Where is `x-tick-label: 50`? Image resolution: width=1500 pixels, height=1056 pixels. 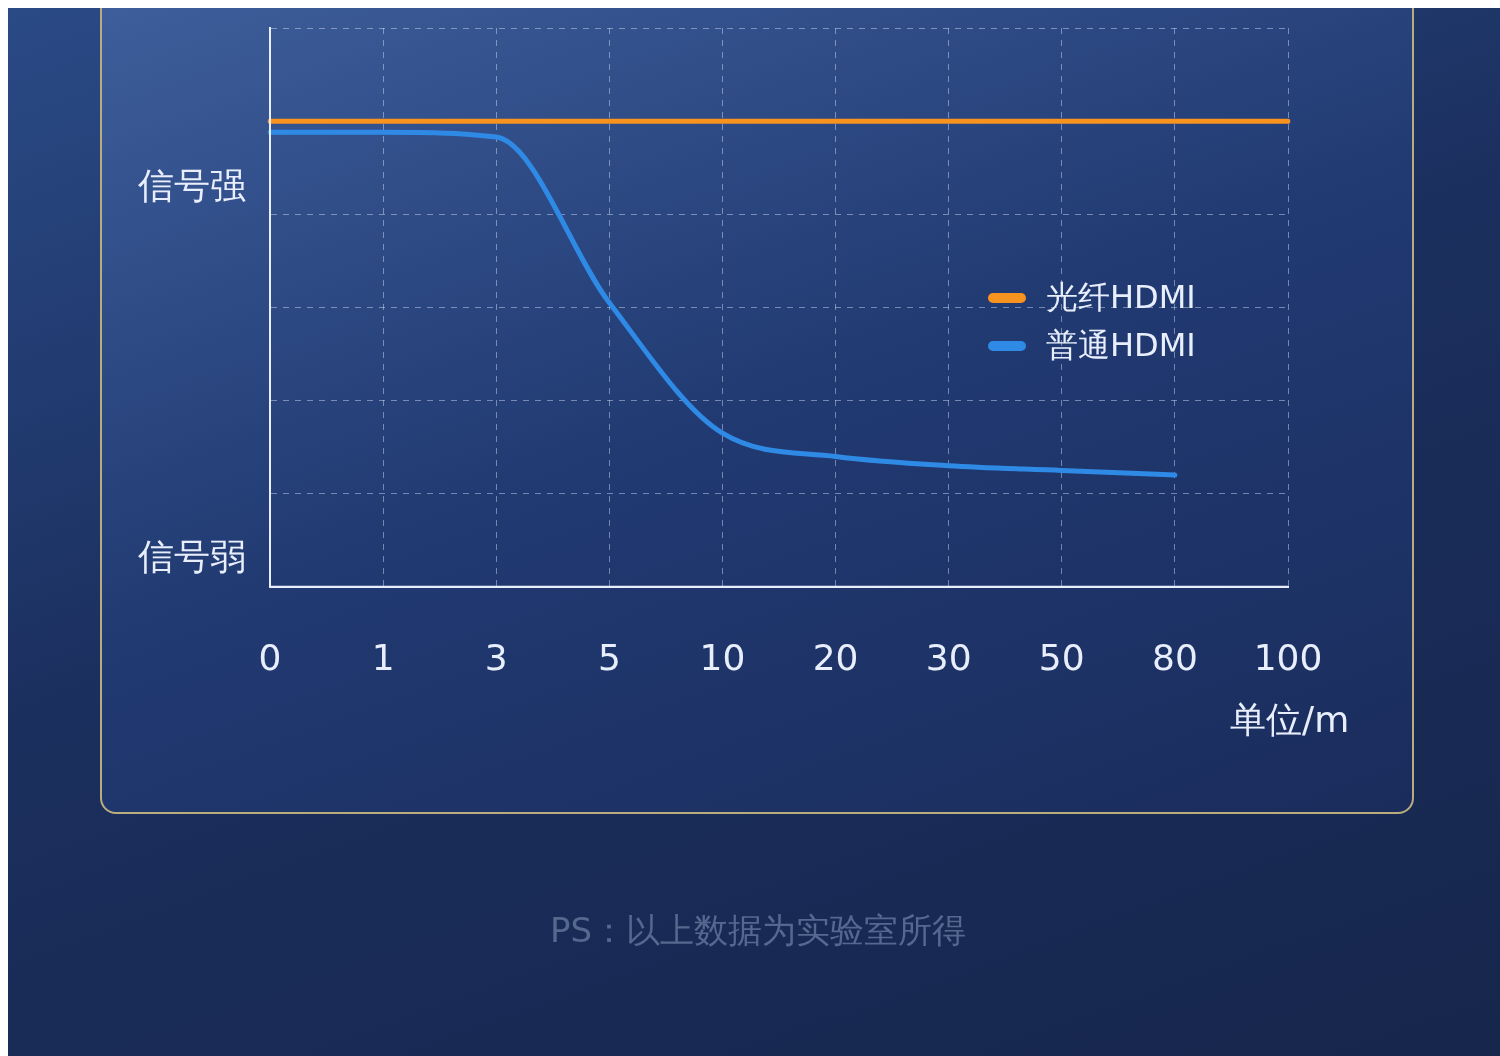
x-tick-label: 50 is located at coordinates (1061, 657).